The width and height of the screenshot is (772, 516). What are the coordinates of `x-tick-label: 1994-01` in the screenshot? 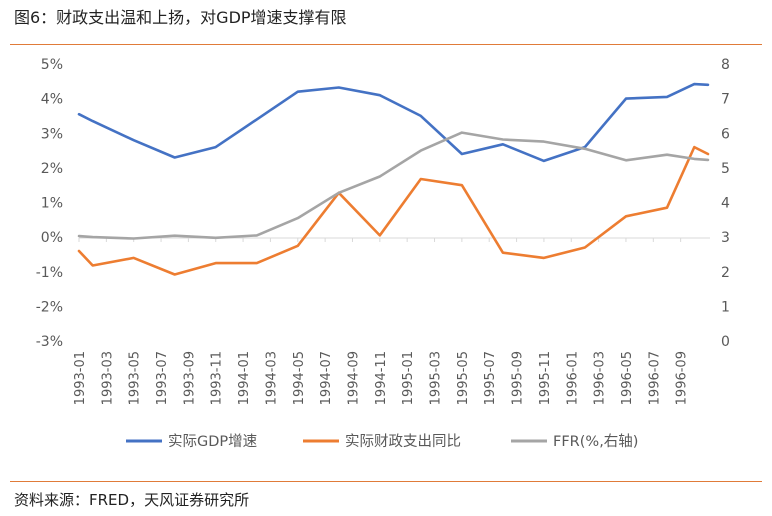 It's located at (244, 378).